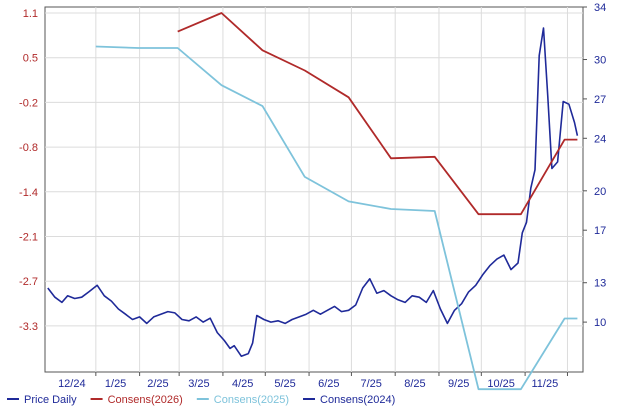 The image size is (620, 417). What do you see at coordinates (545, 384) in the screenshot?
I see `x-tick-label: 11/25` at bounding box center [545, 384].